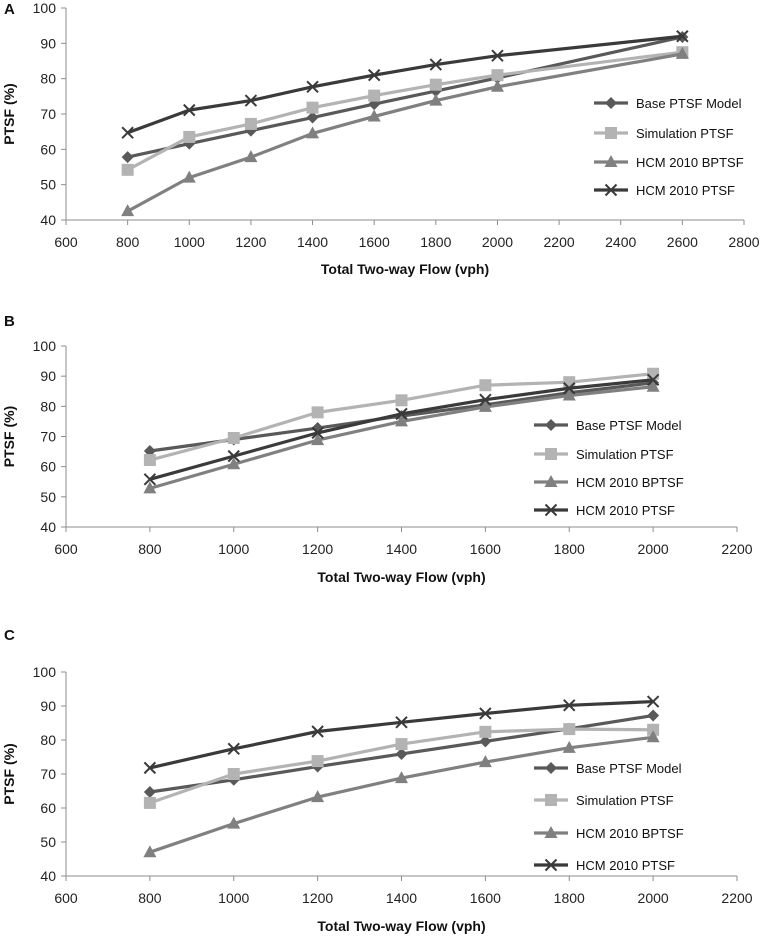 The image size is (768, 936). What do you see at coordinates (401, 766) in the screenshot?
I see `series-simulation-ptsf` at bounding box center [401, 766].